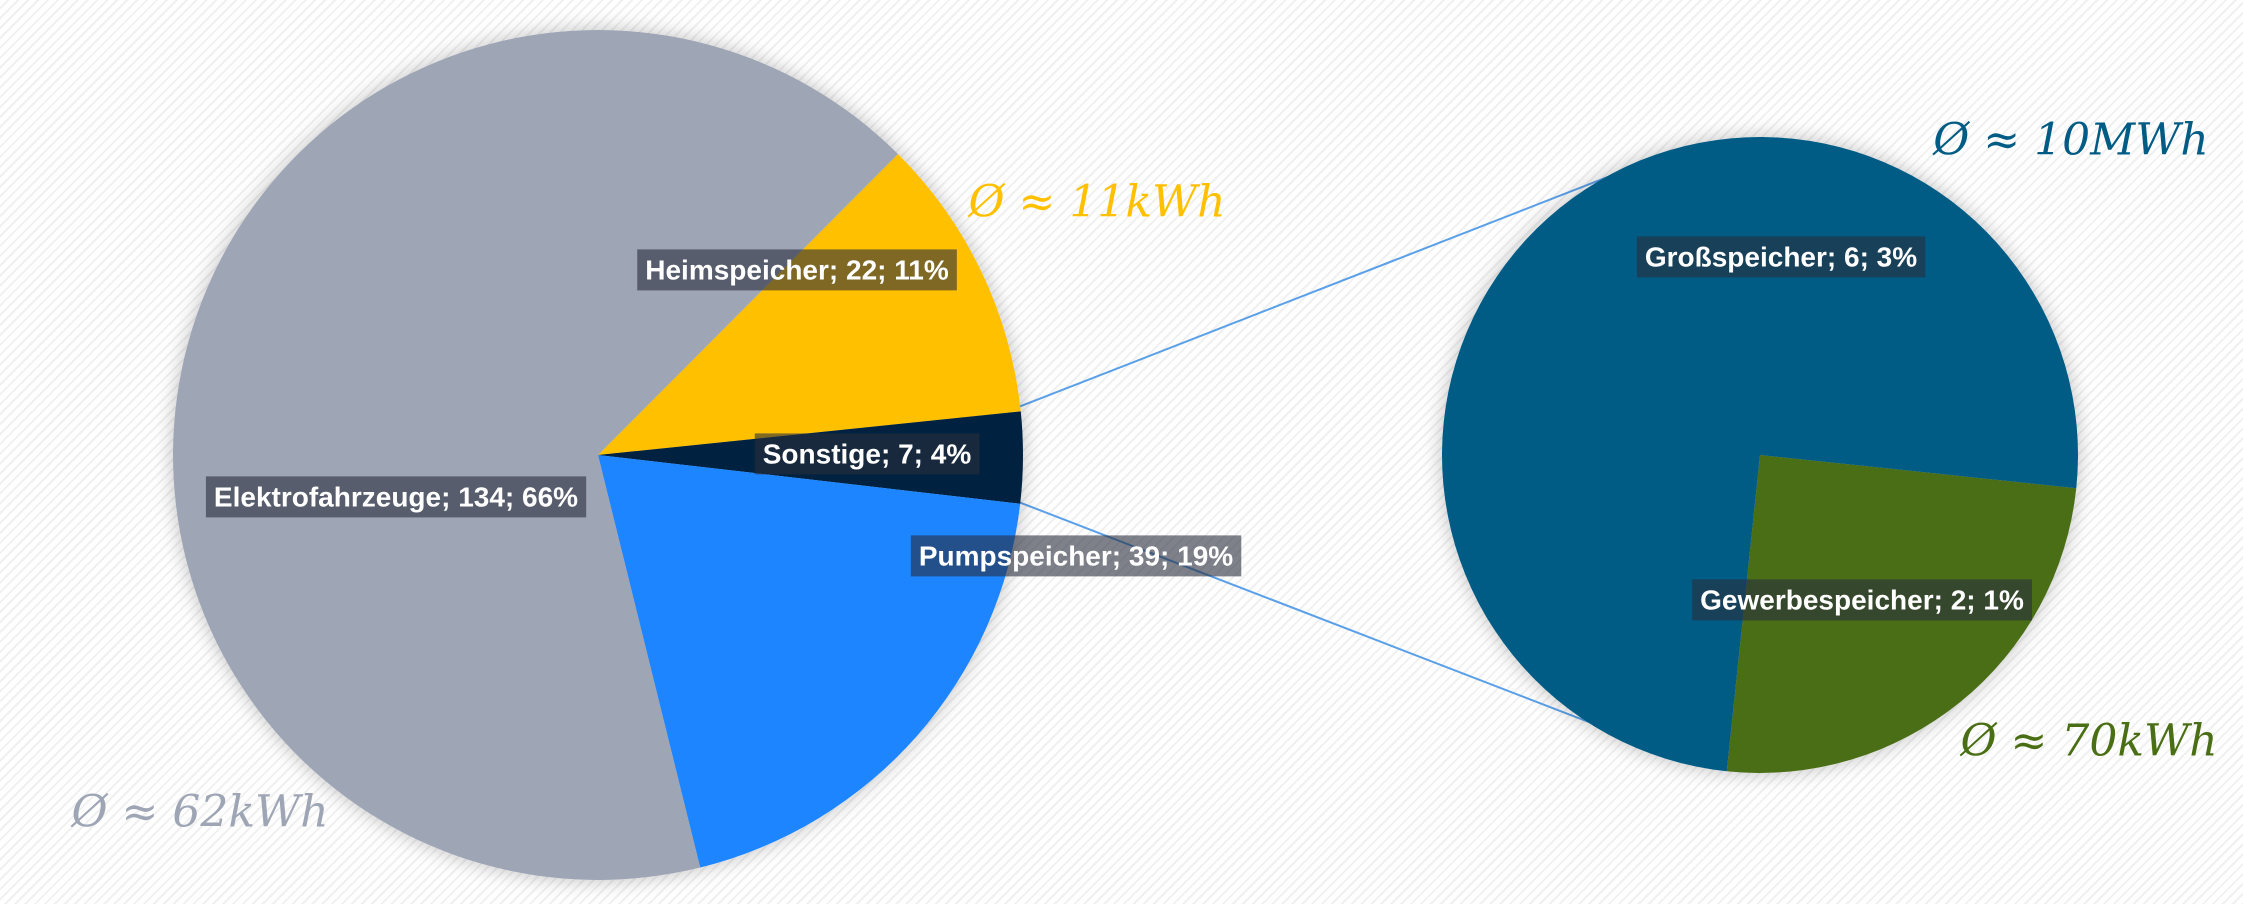 The image size is (2243, 904). Describe the element at coordinates (199, 812) in the screenshot. I see `annotation: Ø ≈ 62kWh` at that location.